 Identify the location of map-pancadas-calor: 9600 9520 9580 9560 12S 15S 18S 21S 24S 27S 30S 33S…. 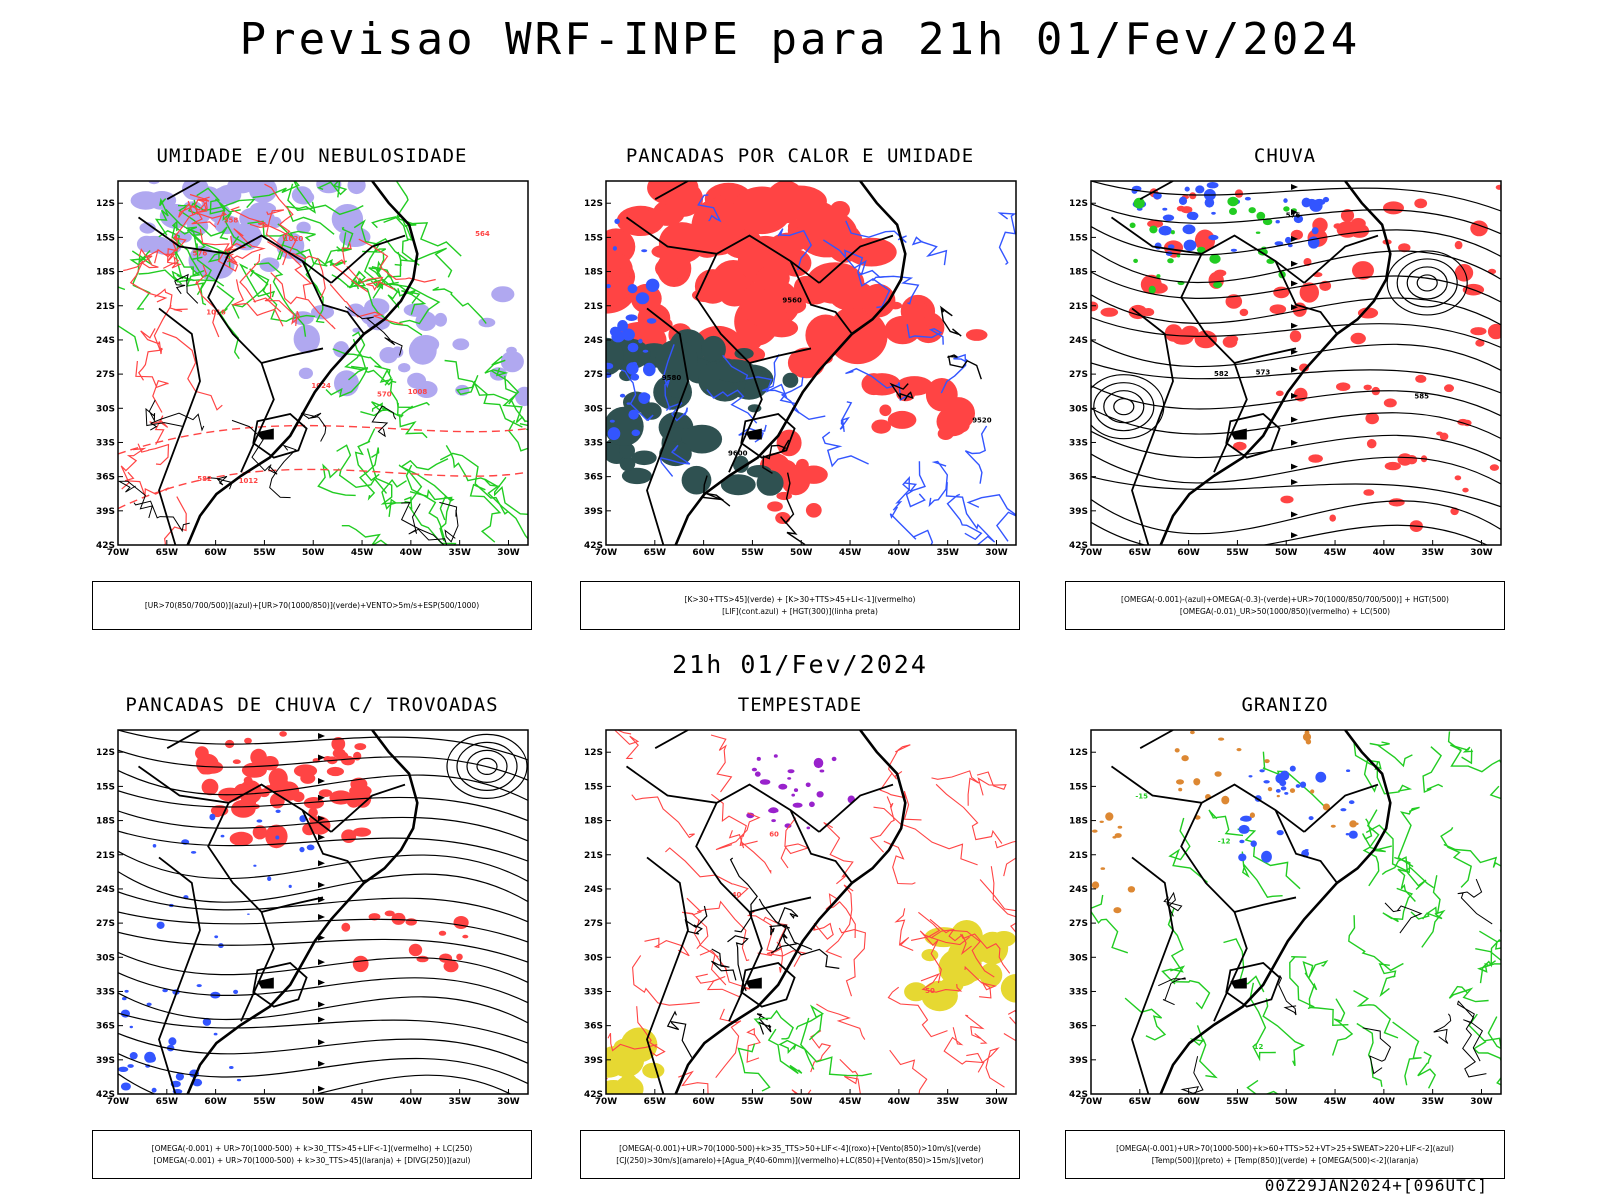
(800, 368).